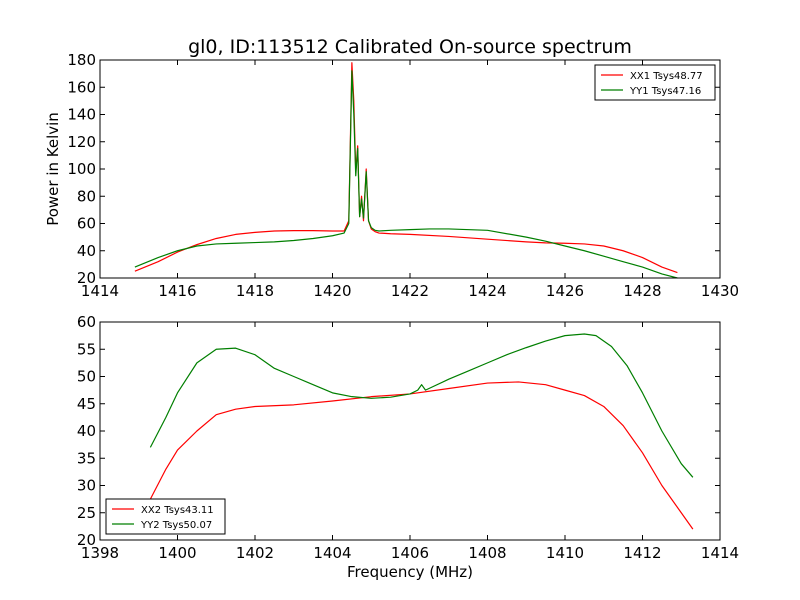 The height and width of the screenshot is (600, 800). What do you see at coordinates (332, 291) in the screenshot?
I see `x-tick-label: 1420` at bounding box center [332, 291].